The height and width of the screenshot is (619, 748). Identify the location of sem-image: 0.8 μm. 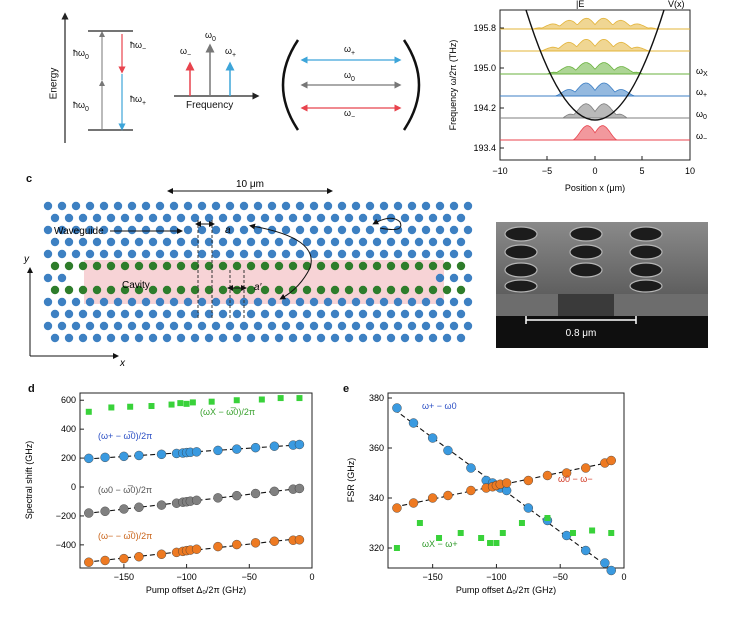
(602, 285).